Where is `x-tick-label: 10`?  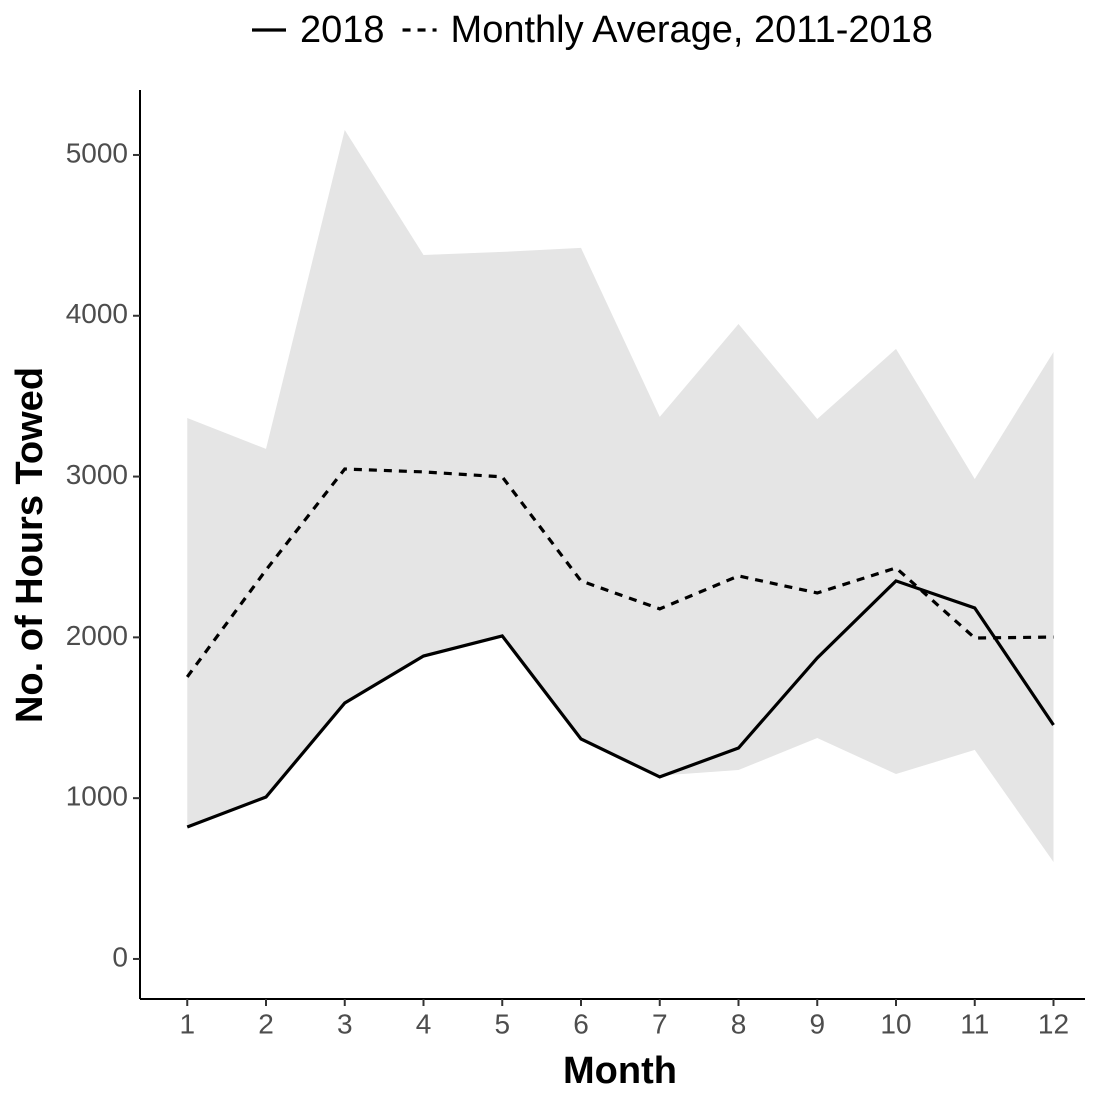
x-tick-label: 10 is located at coordinates (895, 1023).